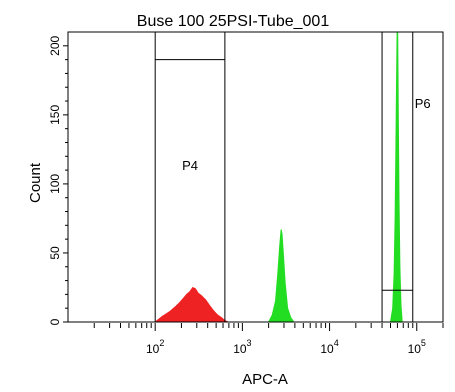 Image resolution: width=455 pixels, height=392 pixels. I want to click on x-tick-layer: 10² 10³ 10⁴ 10⁵, so click(268, 339).